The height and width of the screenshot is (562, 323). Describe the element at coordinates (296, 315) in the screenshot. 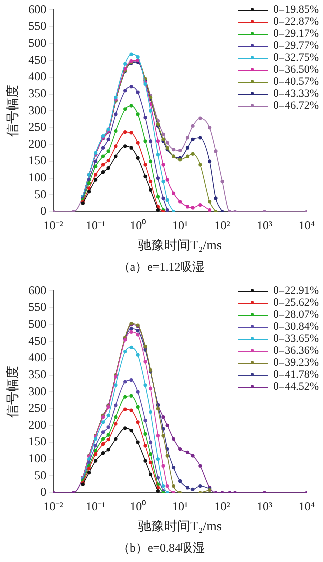

I see `legend-label: θ=28.07%` at that location.